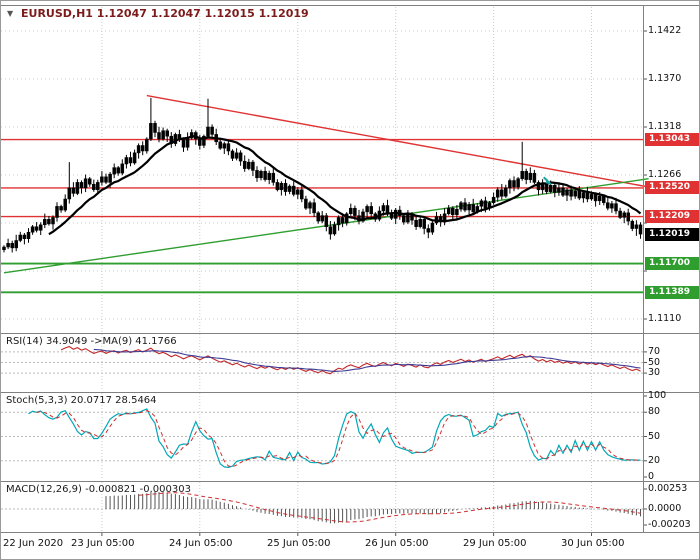 Image resolution: width=700 pixels, height=560 pixels. Describe the element at coordinates (654, 460) in the screenshot. I see `stoch-axis-label: 20` at that location.